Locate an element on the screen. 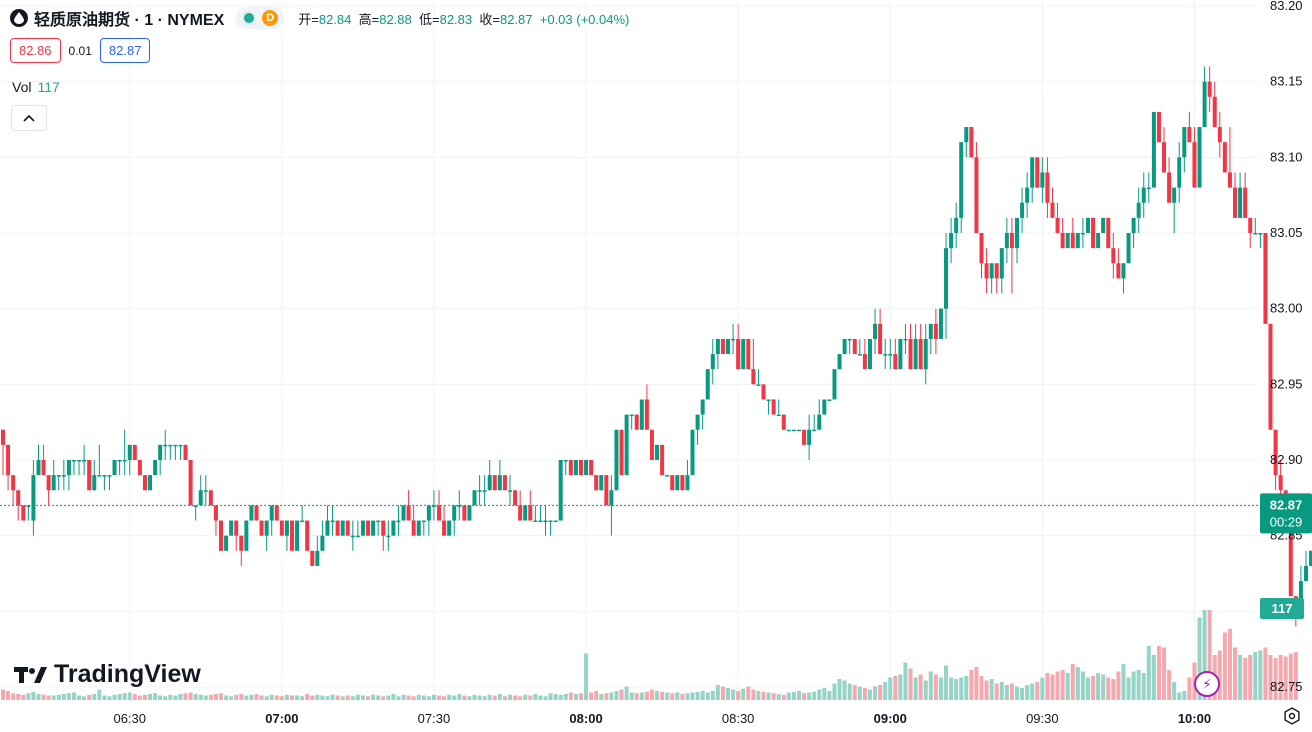  gear-icon is located at coordinates (1292, 716).